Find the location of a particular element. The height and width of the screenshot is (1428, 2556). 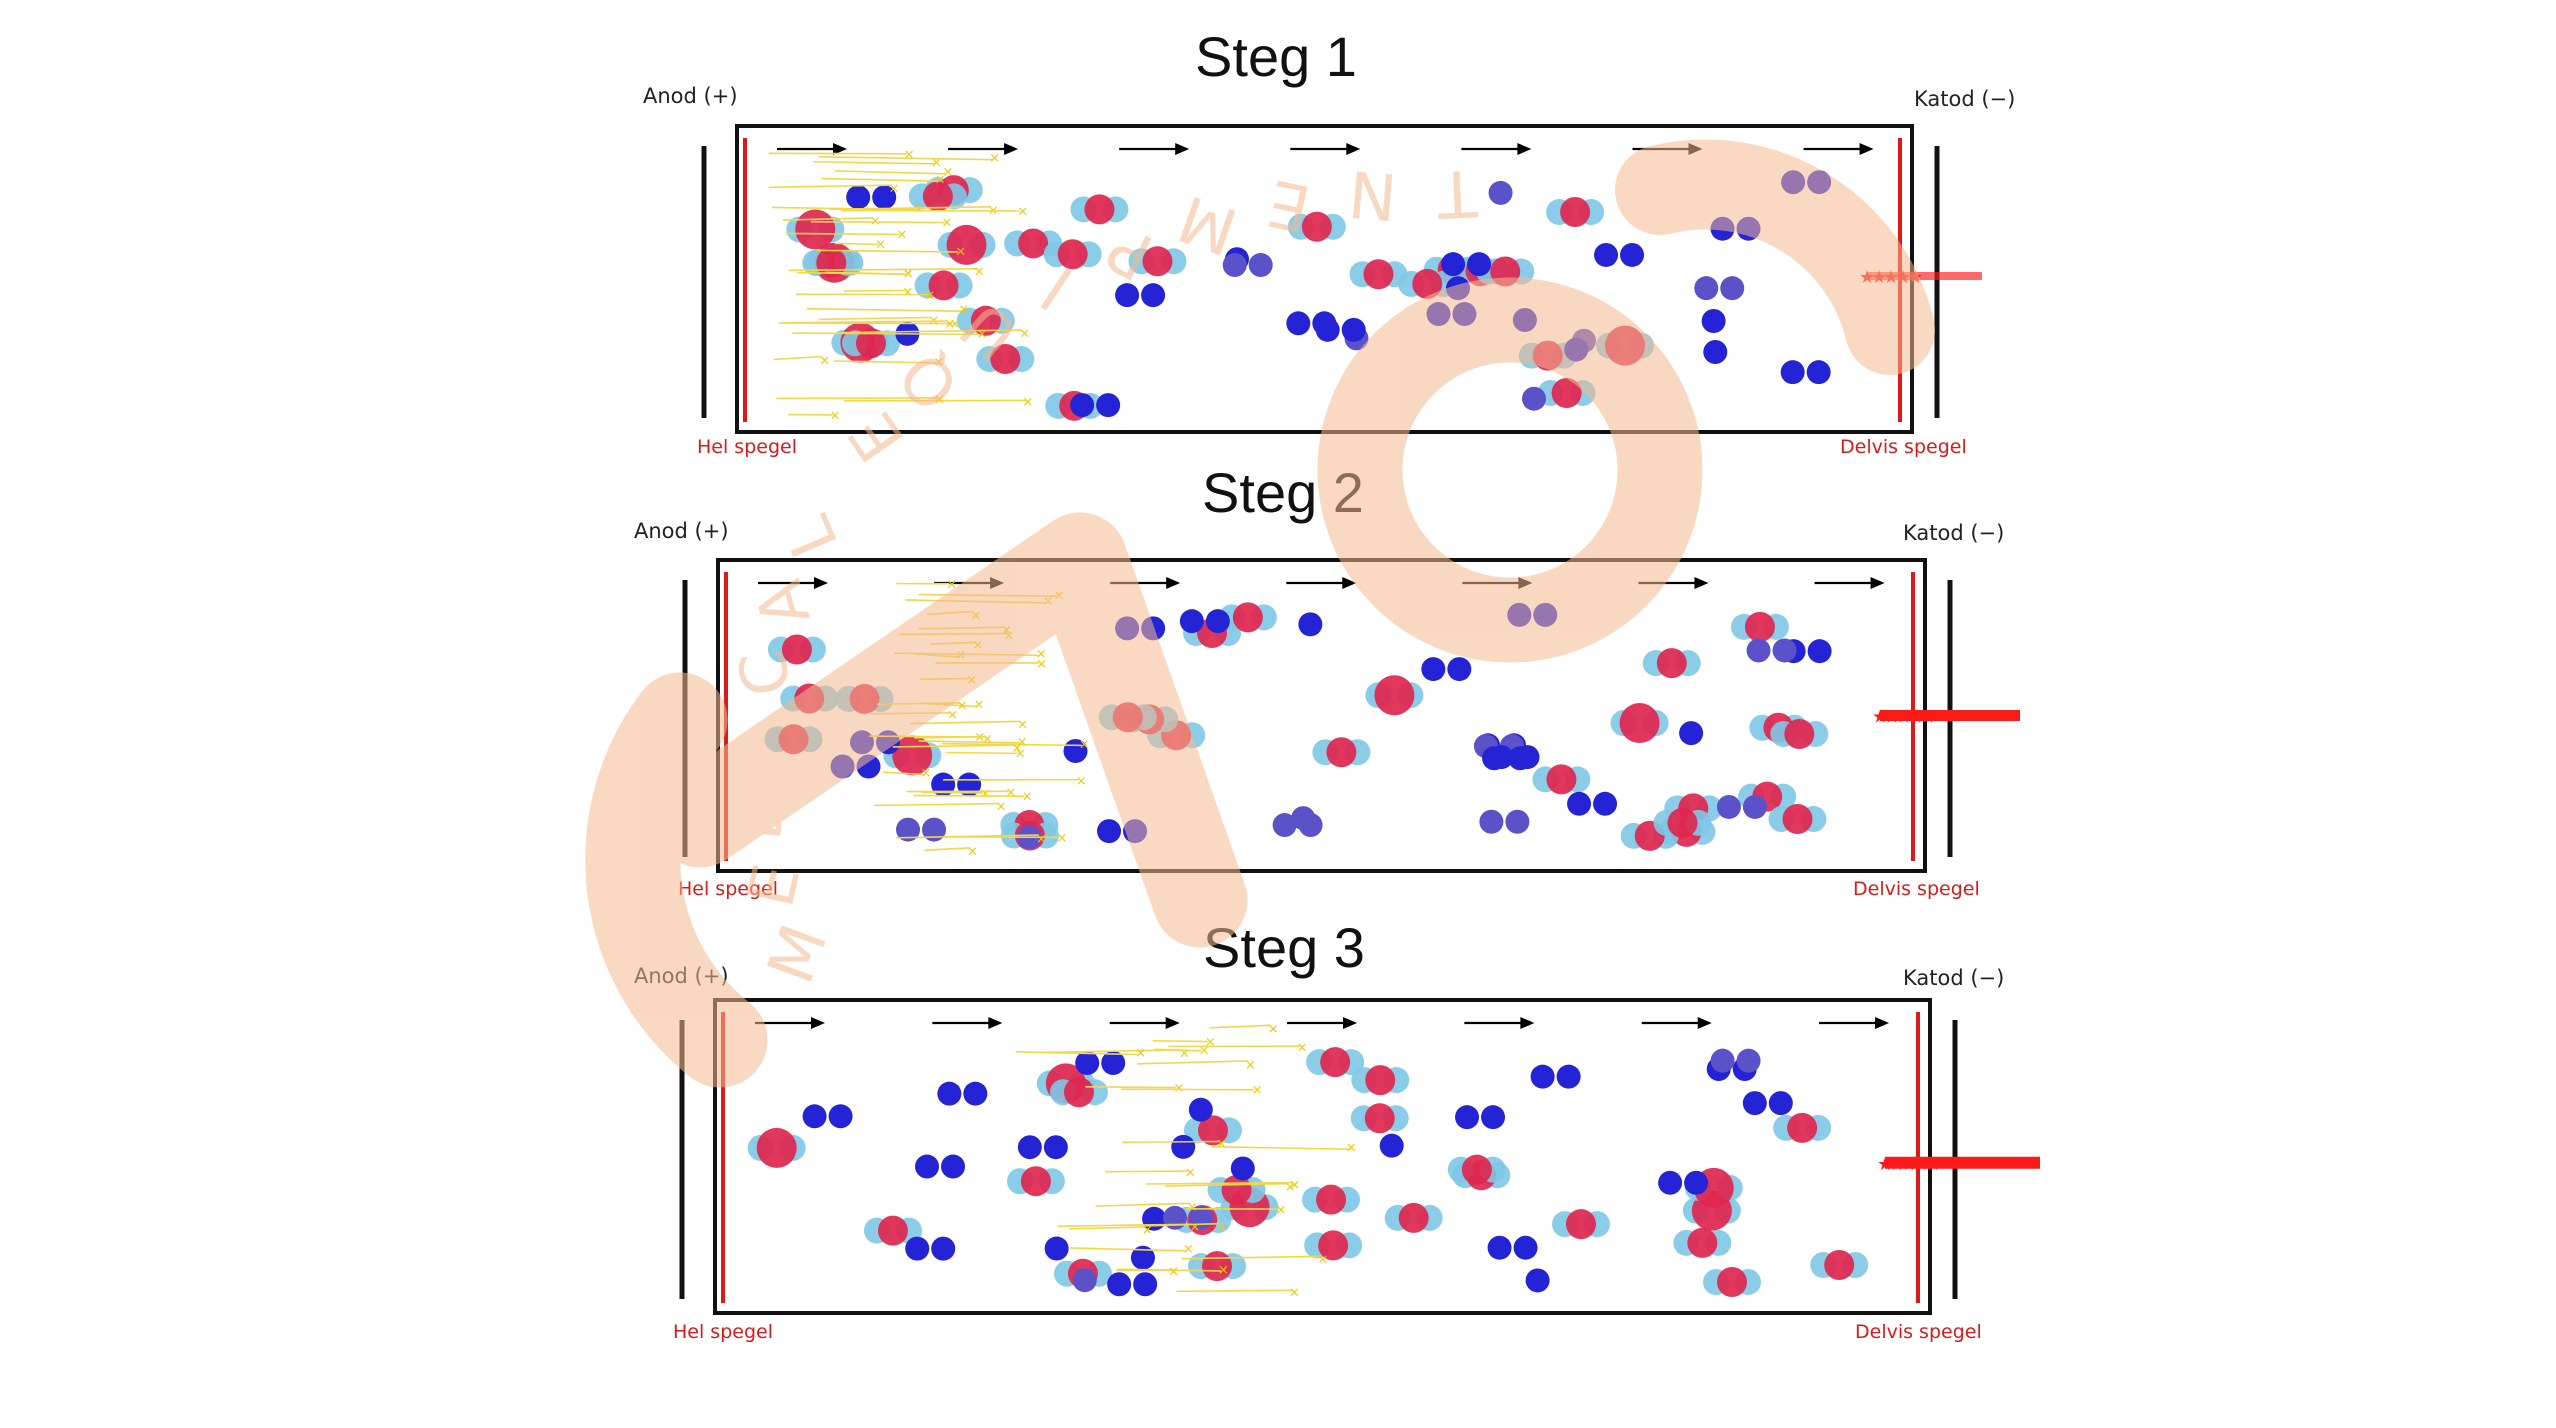

watermark-letter: M is located at coordinates (798, 954).